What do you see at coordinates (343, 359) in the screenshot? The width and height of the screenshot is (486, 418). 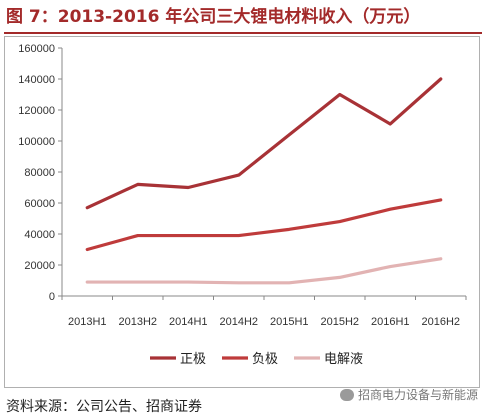 I see `legend-label-2: 电解液` at bounding box center [343, 359].